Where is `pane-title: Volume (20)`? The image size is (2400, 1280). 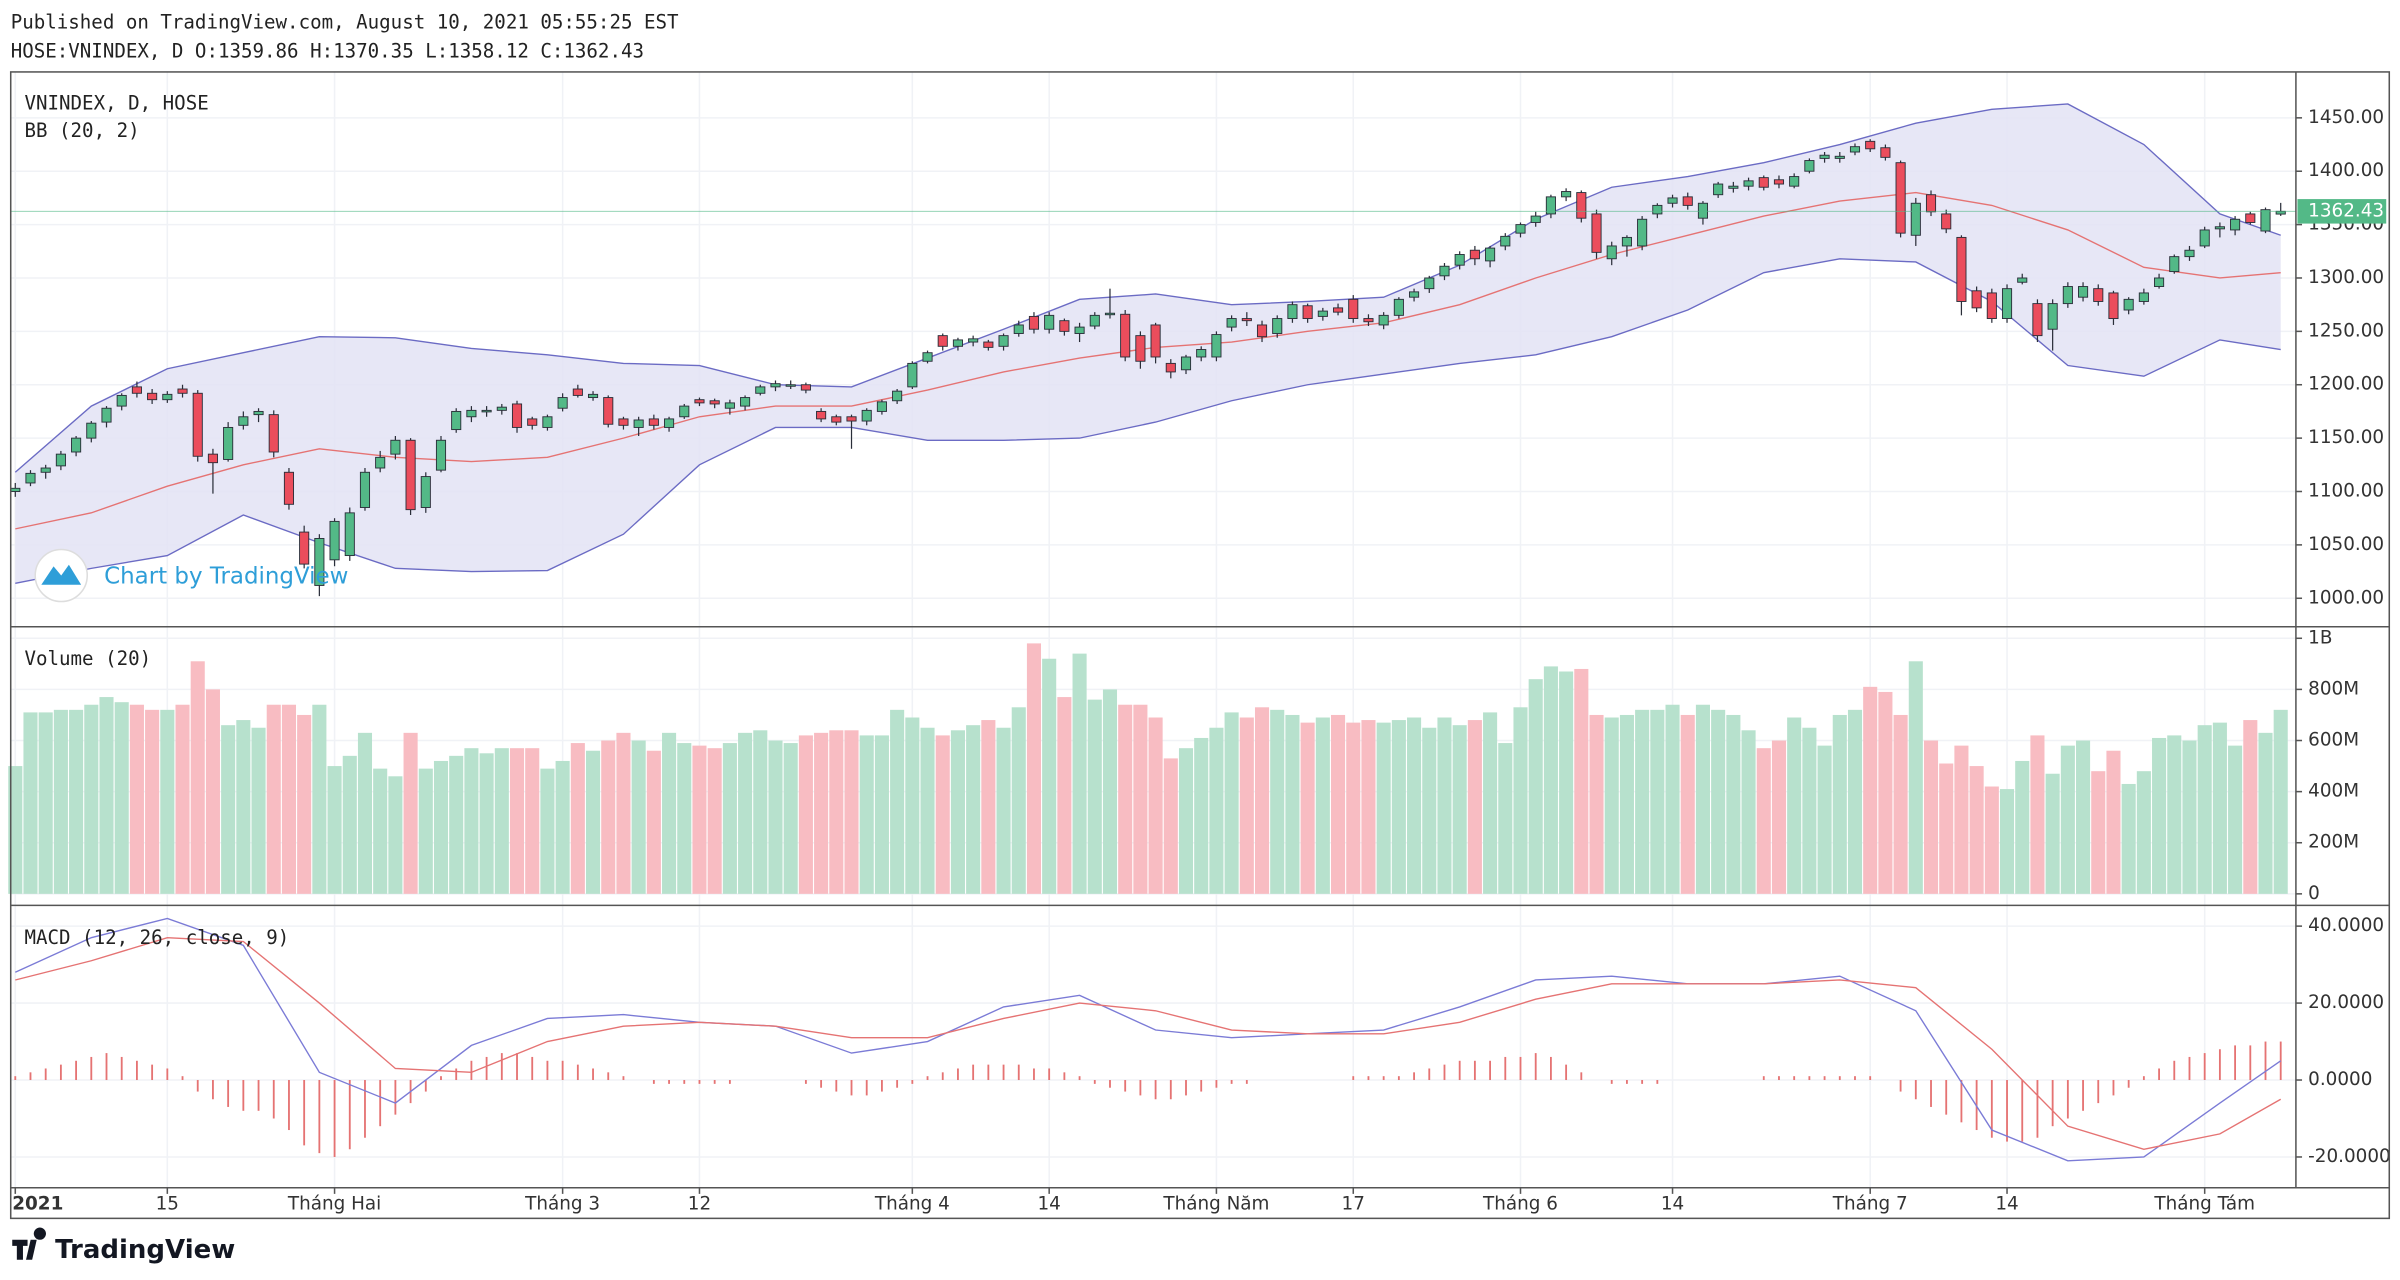 pane-title: Volume (20) is located at coordinates (87, 658).